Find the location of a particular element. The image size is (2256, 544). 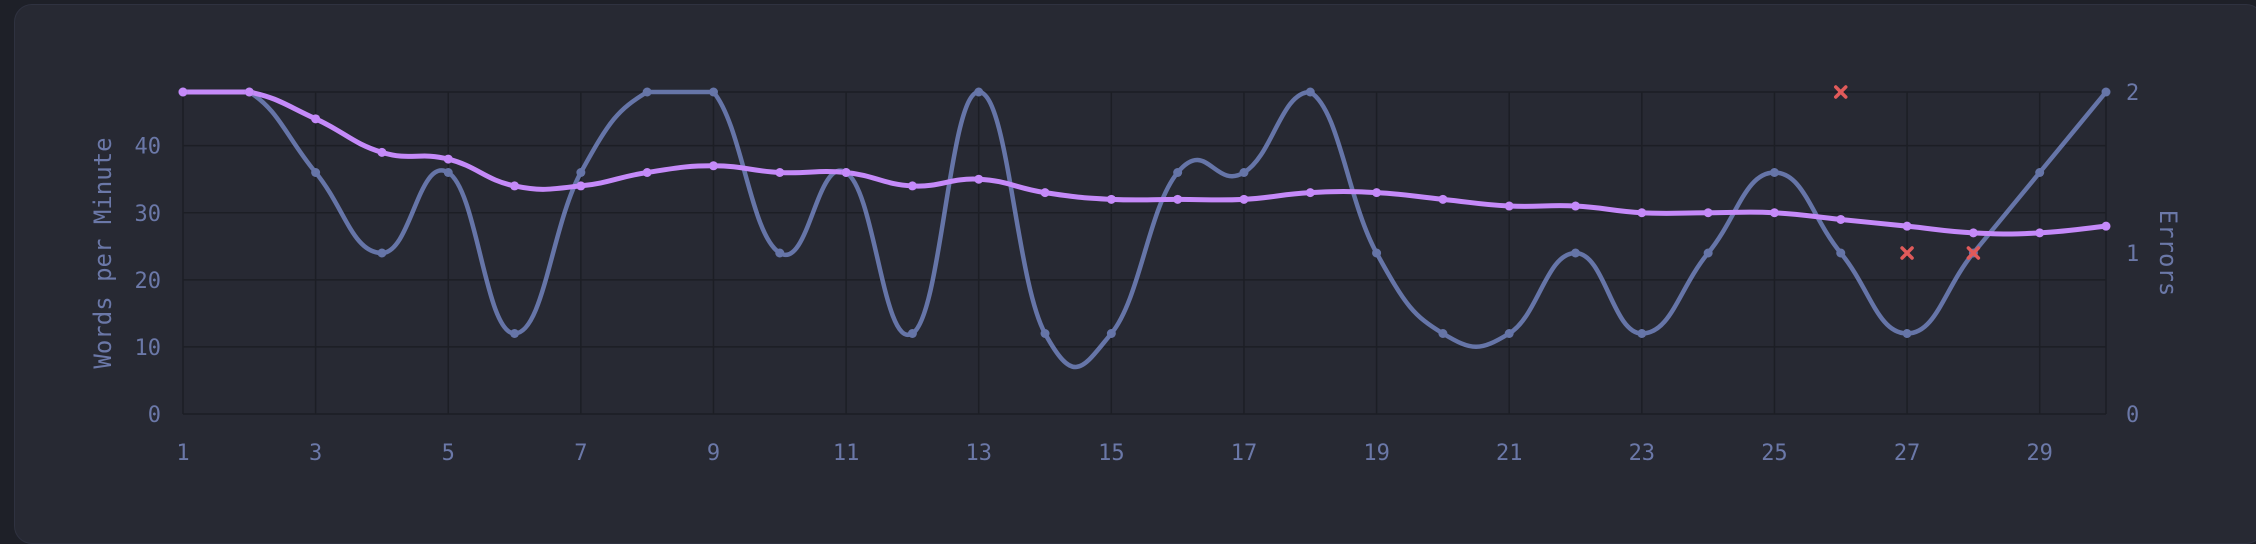

y-tick-label: 30 is located at coordinates (148, 214).